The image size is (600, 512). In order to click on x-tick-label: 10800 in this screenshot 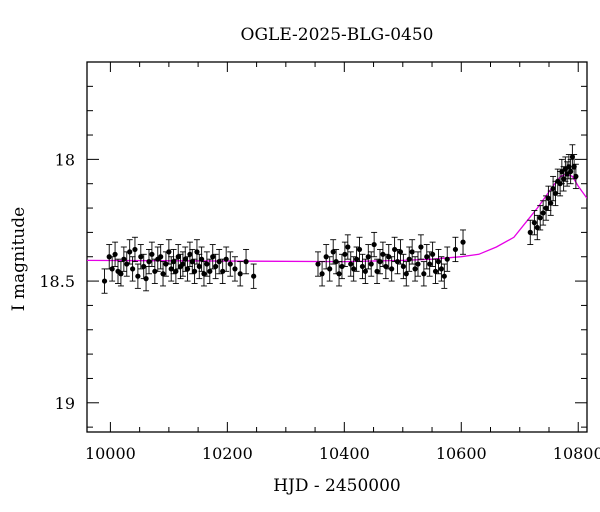, I will do `click(576, 453)`.